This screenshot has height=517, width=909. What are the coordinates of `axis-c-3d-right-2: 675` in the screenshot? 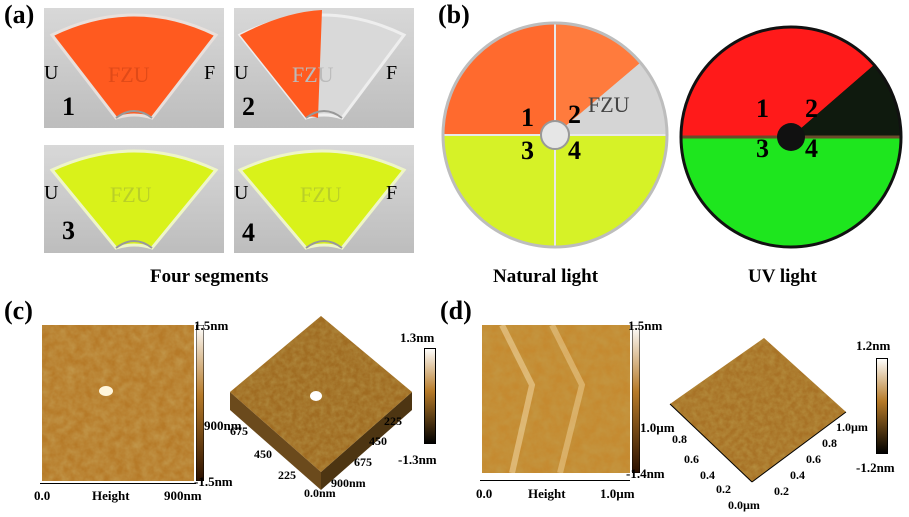 It's located at (363, 462).